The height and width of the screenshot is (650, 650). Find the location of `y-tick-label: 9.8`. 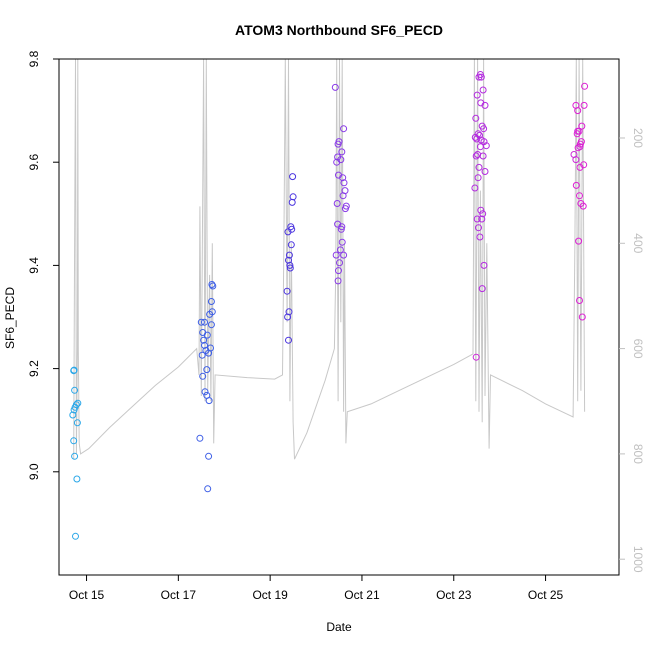

y-tick-label: 9.8 is located at coordinates (34, 58).